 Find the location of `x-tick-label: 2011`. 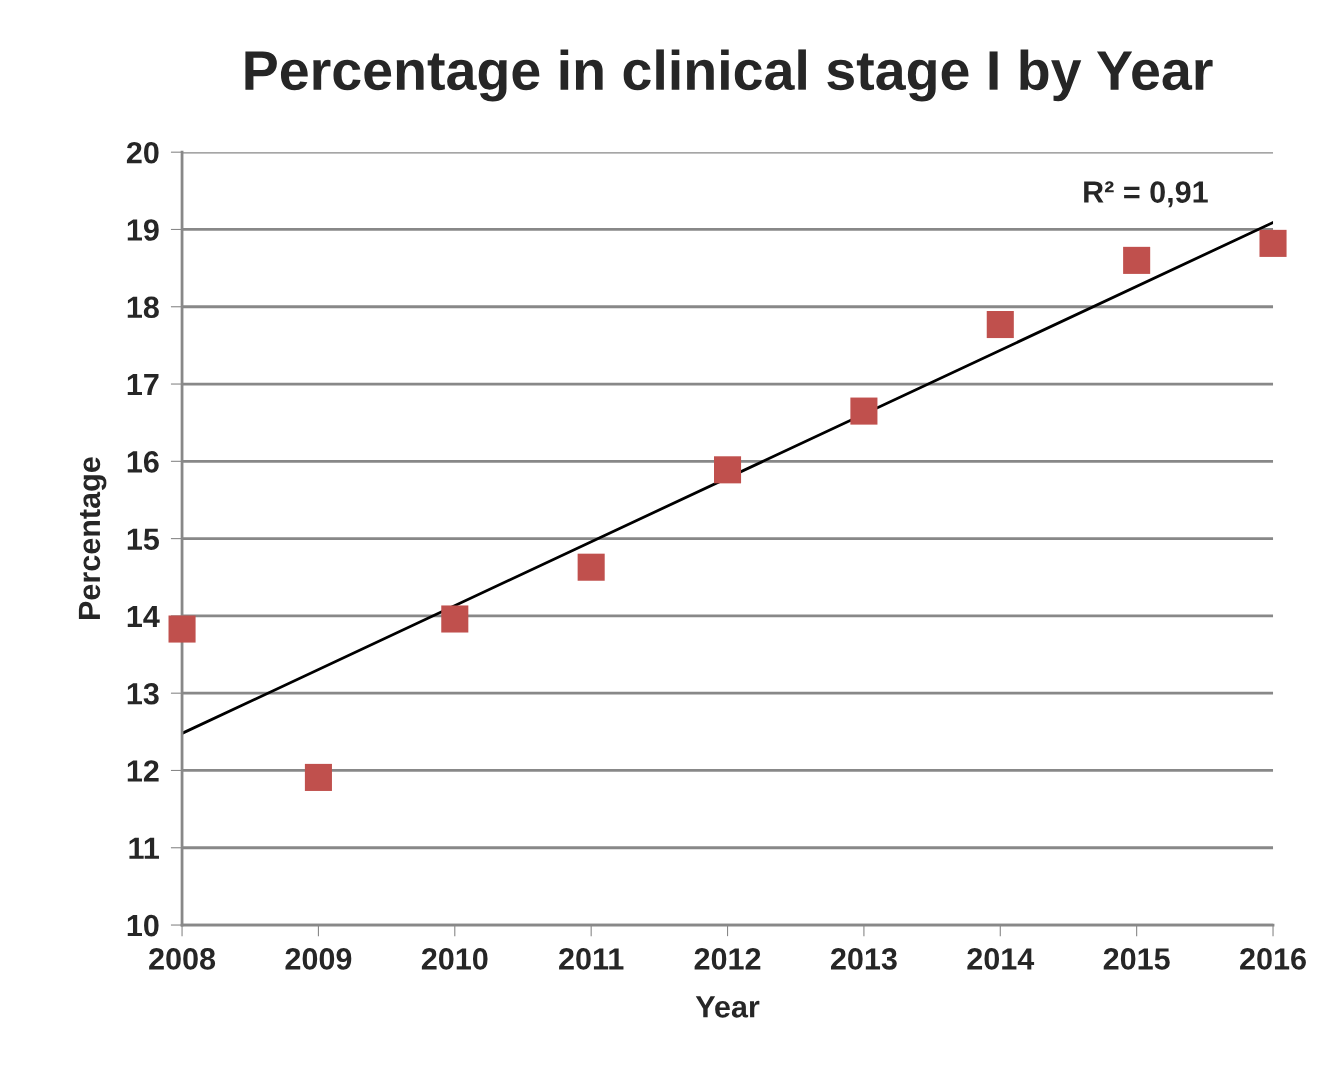

x-tick-label: 2011 is located at coordinates (591, 959).